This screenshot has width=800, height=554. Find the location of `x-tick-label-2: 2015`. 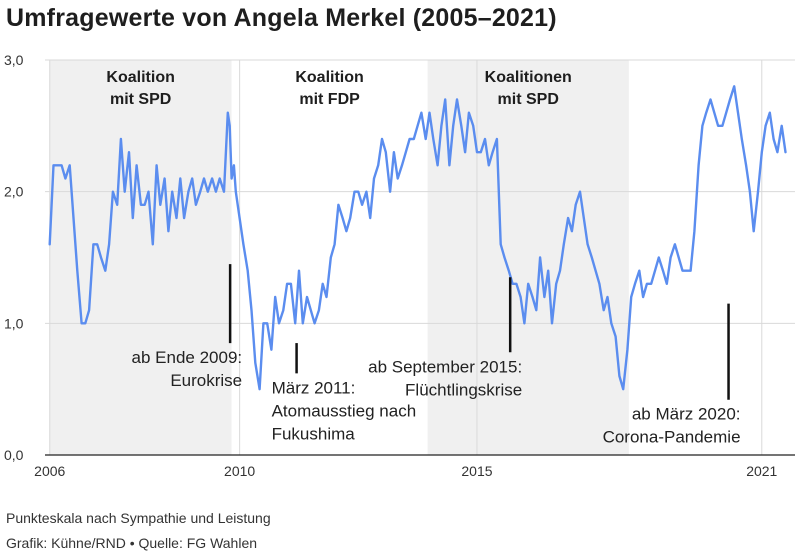

x-tick-label-2: 2015 is located at coordinates (476, 471).